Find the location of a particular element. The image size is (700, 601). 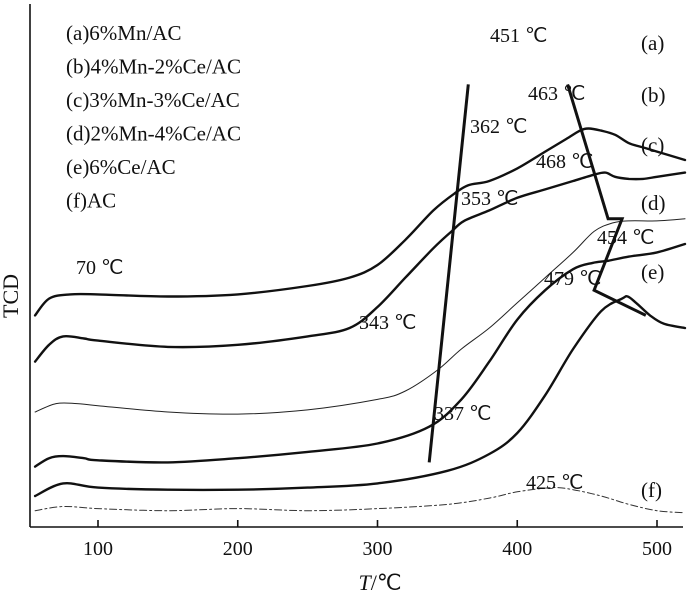

curve-tag: (d) is located at coordinates (653, 203).